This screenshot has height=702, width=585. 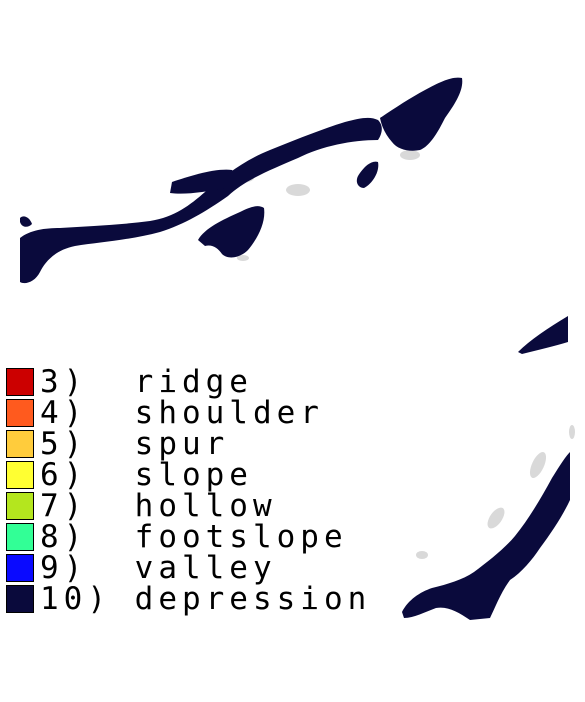 I want to click on legend-swatch-hollow, so click(x=20, y=506).